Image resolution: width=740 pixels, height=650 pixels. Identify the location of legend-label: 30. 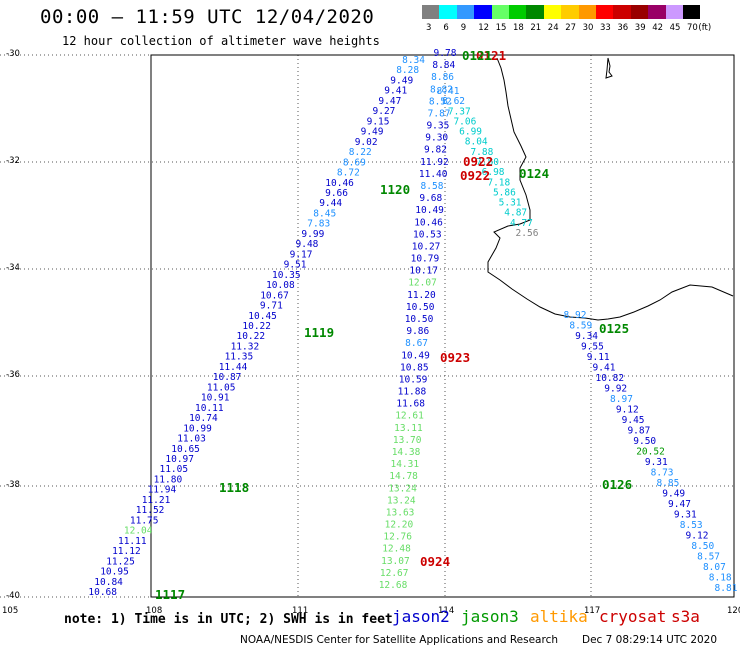
(588, 28).